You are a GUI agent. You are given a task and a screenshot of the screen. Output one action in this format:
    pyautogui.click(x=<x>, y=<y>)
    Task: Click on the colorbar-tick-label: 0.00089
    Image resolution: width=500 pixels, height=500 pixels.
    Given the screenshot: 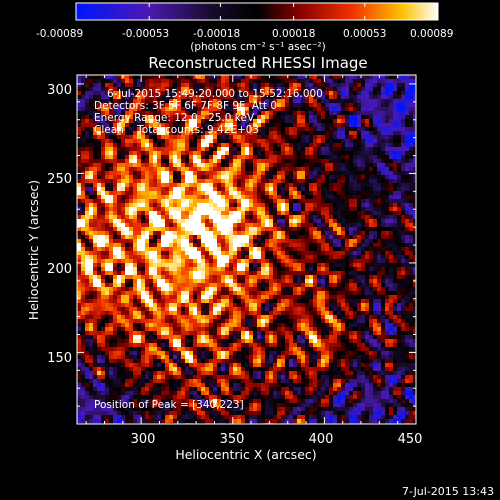 What is the action you would take?
    pyautogui.click(x=431, y=34)
    